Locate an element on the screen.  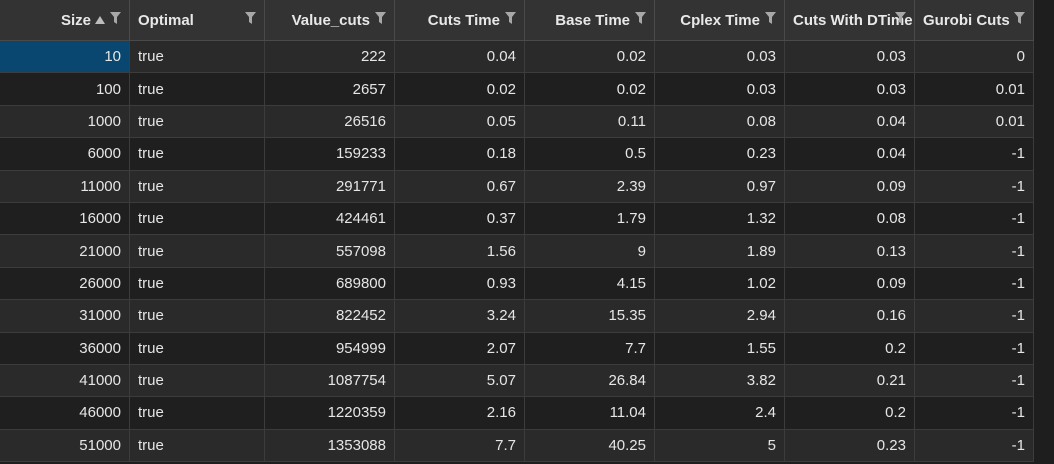
cell-base-time: 0.11 is located at coordinates (590, 122).